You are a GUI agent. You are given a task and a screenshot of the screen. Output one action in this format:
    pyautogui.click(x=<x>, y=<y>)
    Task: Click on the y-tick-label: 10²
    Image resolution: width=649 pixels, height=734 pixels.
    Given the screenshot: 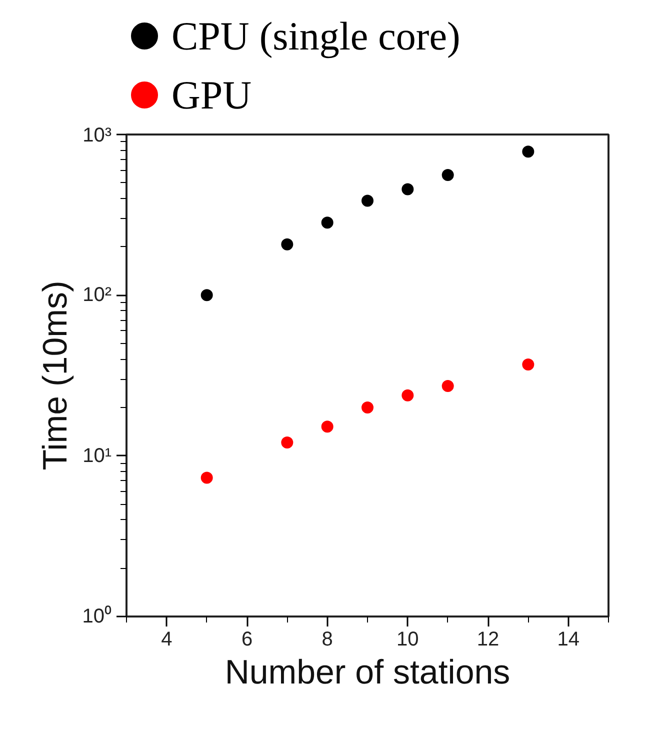 What is the action you would take?
    pyautogui.click(x=97, y=295)
    